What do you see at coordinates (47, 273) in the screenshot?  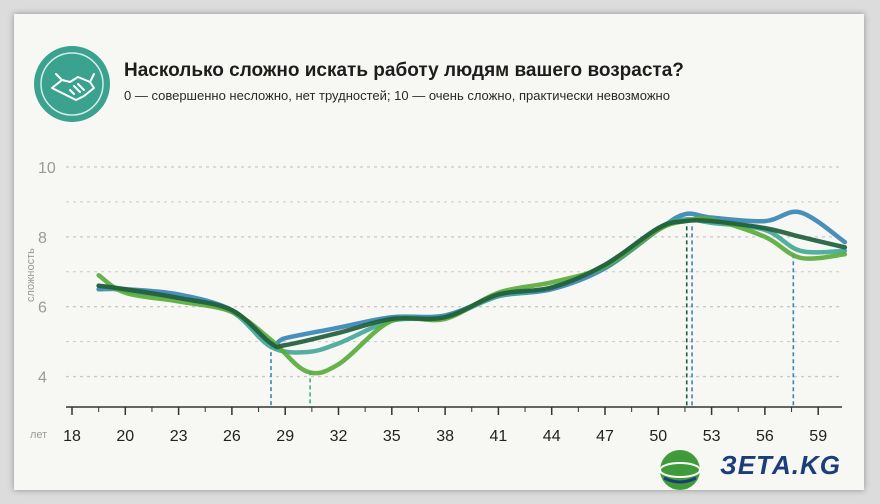 I see `y-axis-ticks: 4 6 8 10` at bounding box center [47, 273].